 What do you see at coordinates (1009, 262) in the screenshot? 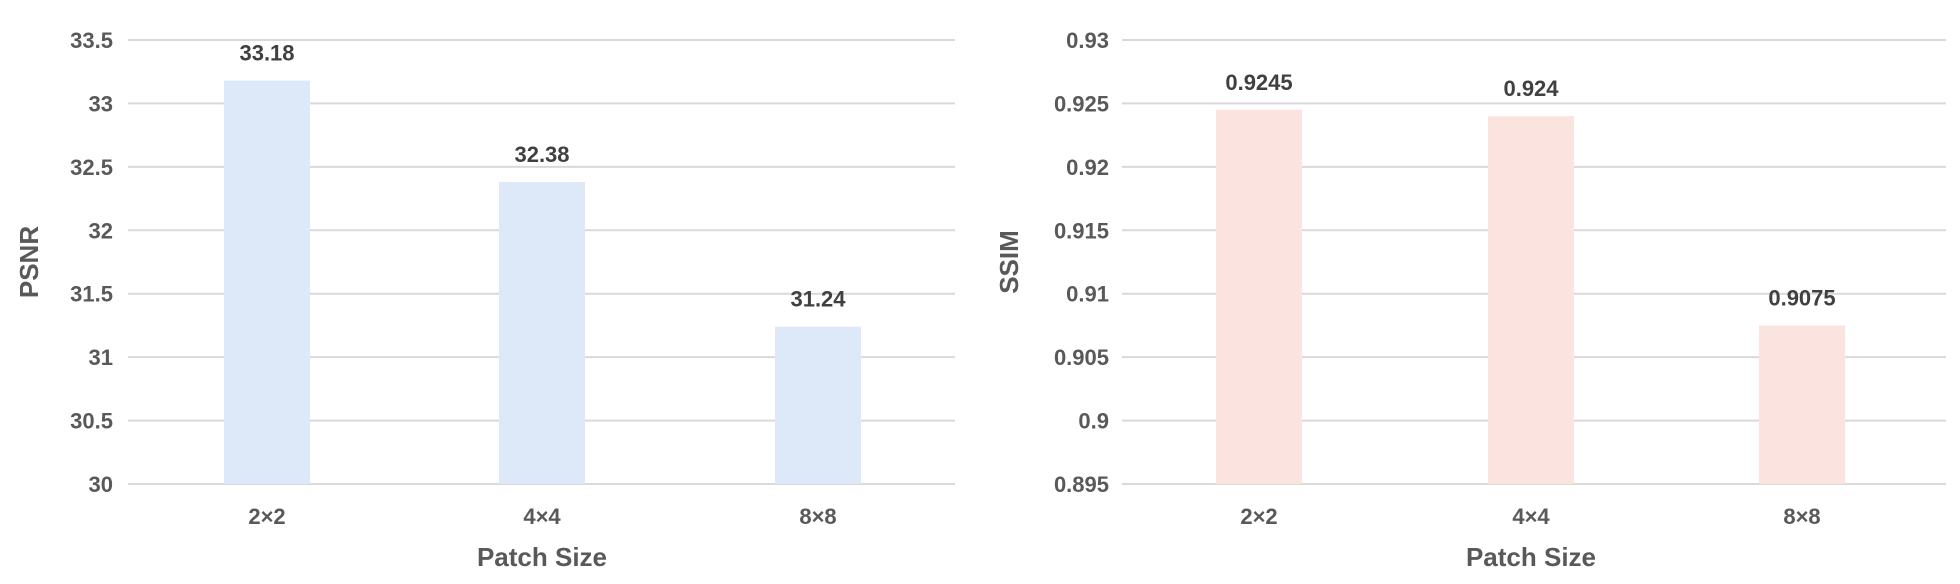
I see `ssim-y-axis-title: SSIM` at bounding box center [1009, 262].